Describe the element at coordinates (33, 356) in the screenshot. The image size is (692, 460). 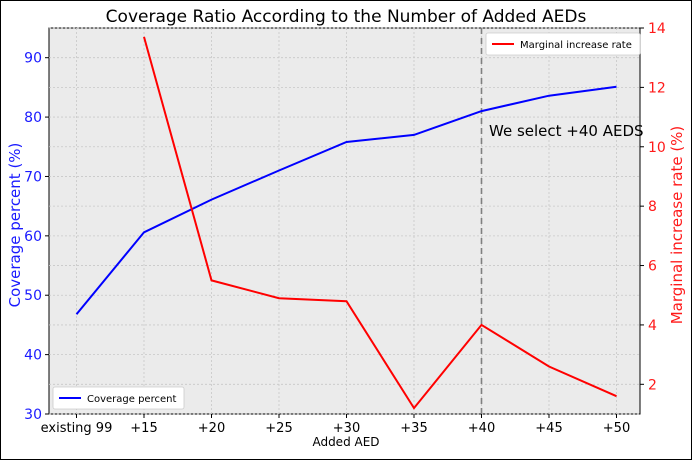
I see `y-left-tick-label: 40` at that location.